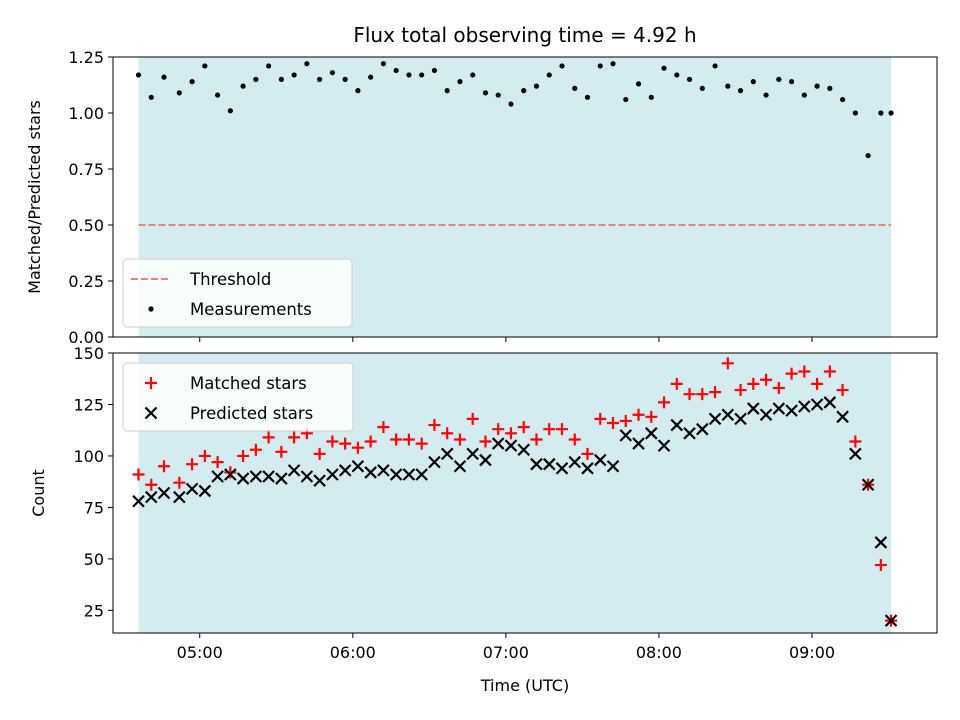  I want to click on y-tick-label: 0.50, so click(86, 225).